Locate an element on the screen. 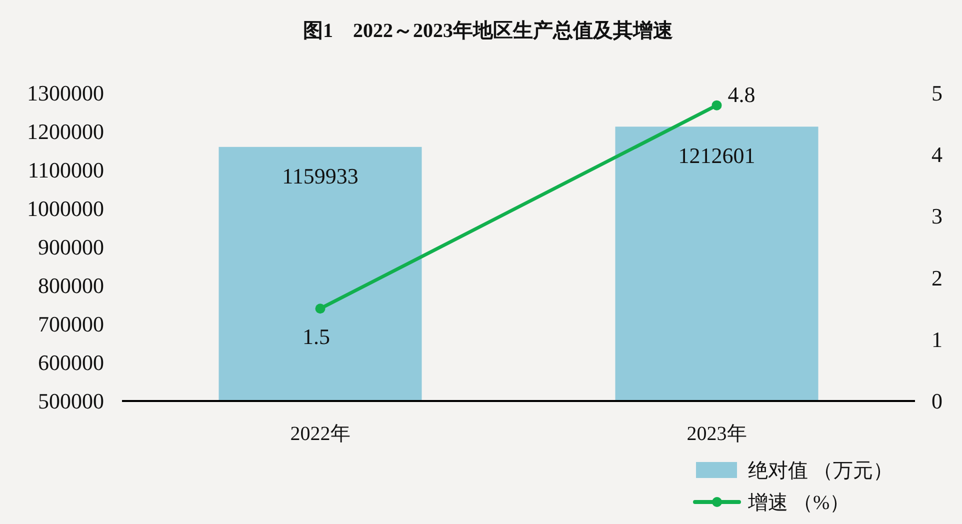 The image size is (962, 524). y-tick-label: 600000 is located at coordinates (71, 362).